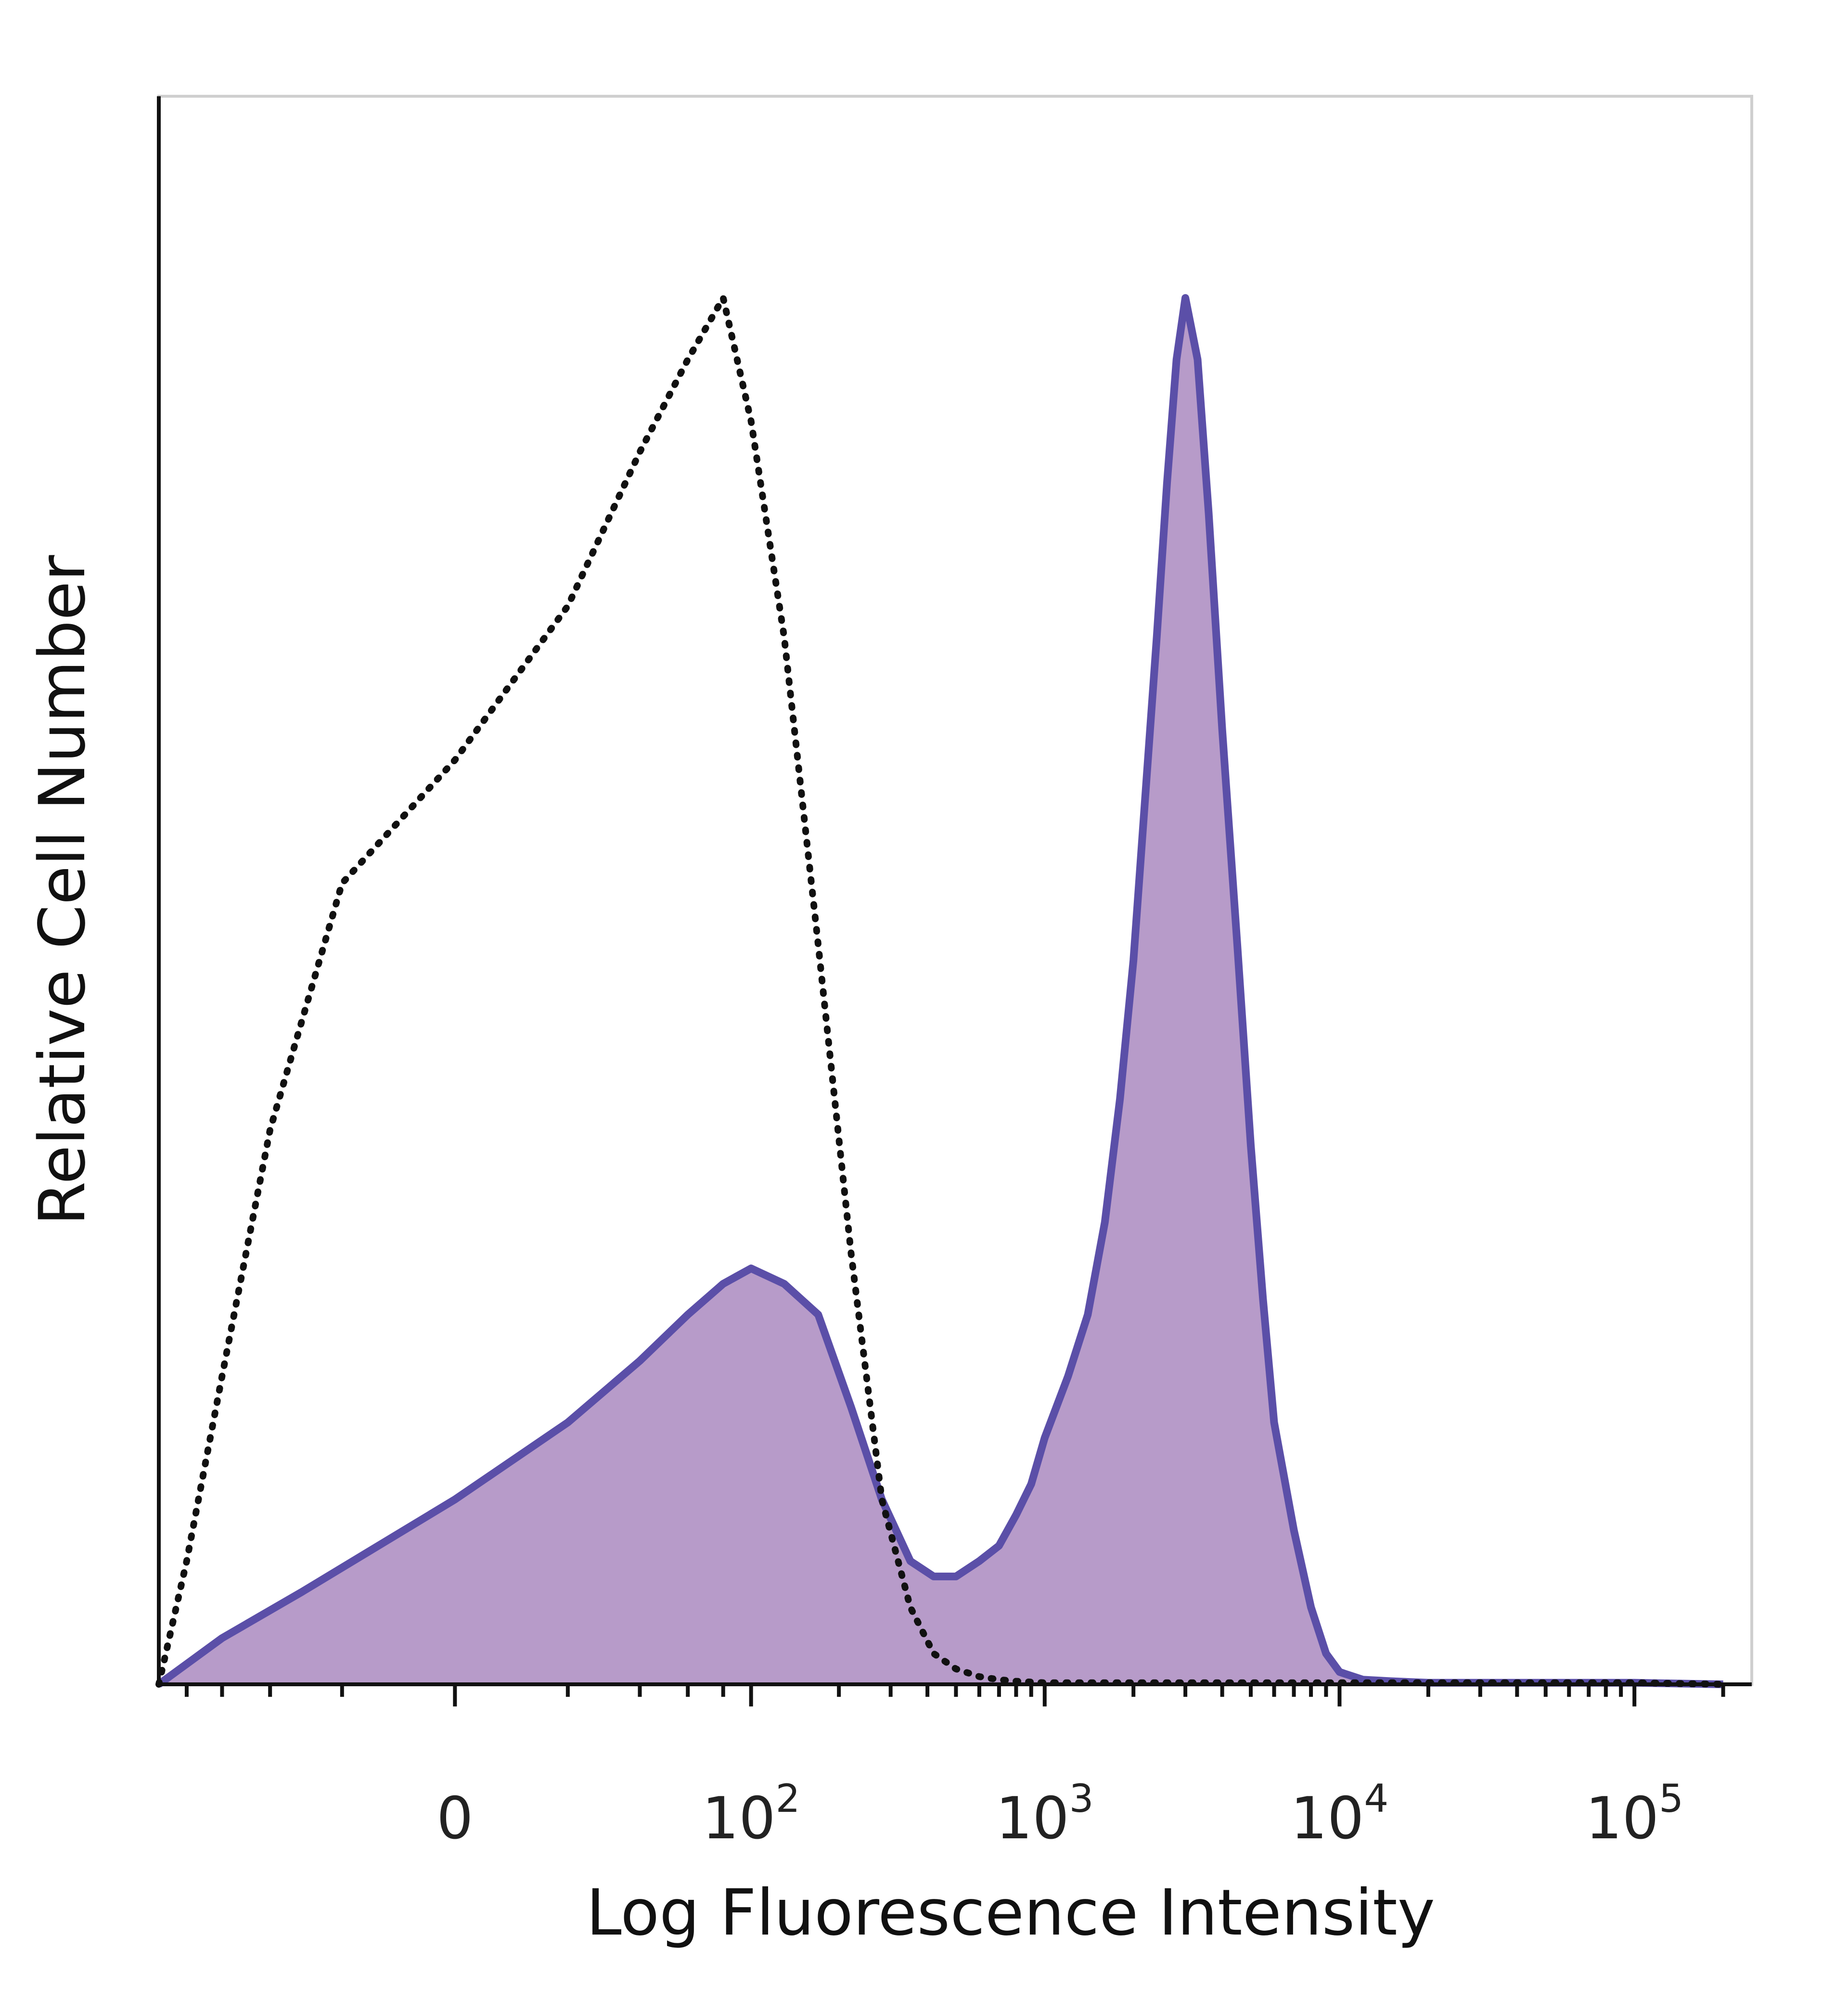  Describe the element at coordinates (63, 890) in the screenshot. I see `y-axis-title: Relative Cell Number` at that location.